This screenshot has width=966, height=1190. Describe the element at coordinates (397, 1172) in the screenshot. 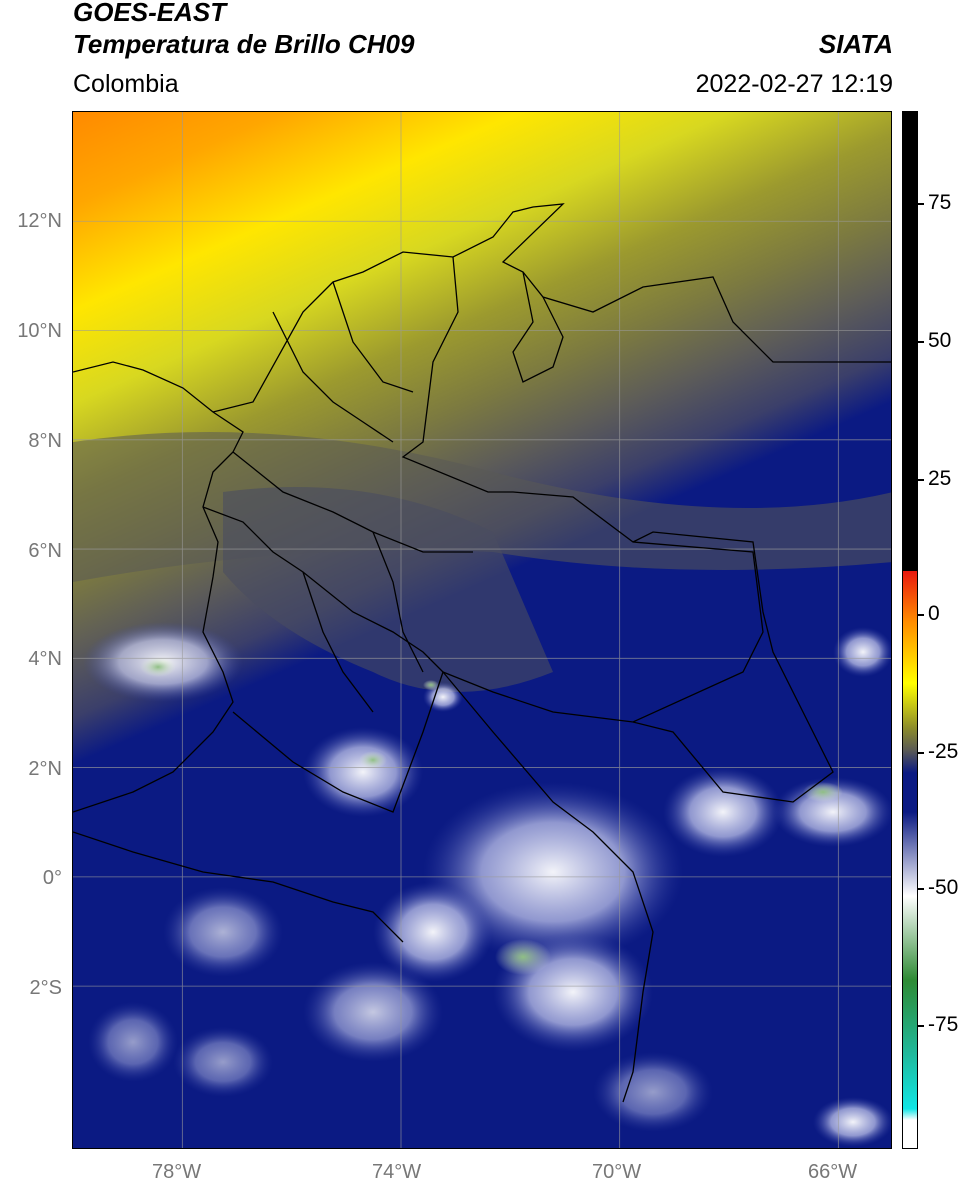

I see `lon-label-74w: 74°W` at that location.